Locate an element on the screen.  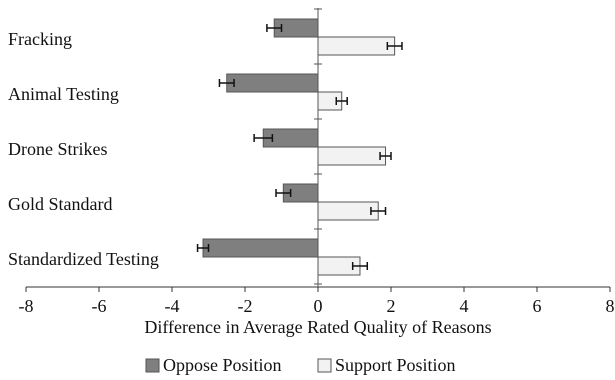
x-tick-label: -2 is located at coordinates (245, 306).